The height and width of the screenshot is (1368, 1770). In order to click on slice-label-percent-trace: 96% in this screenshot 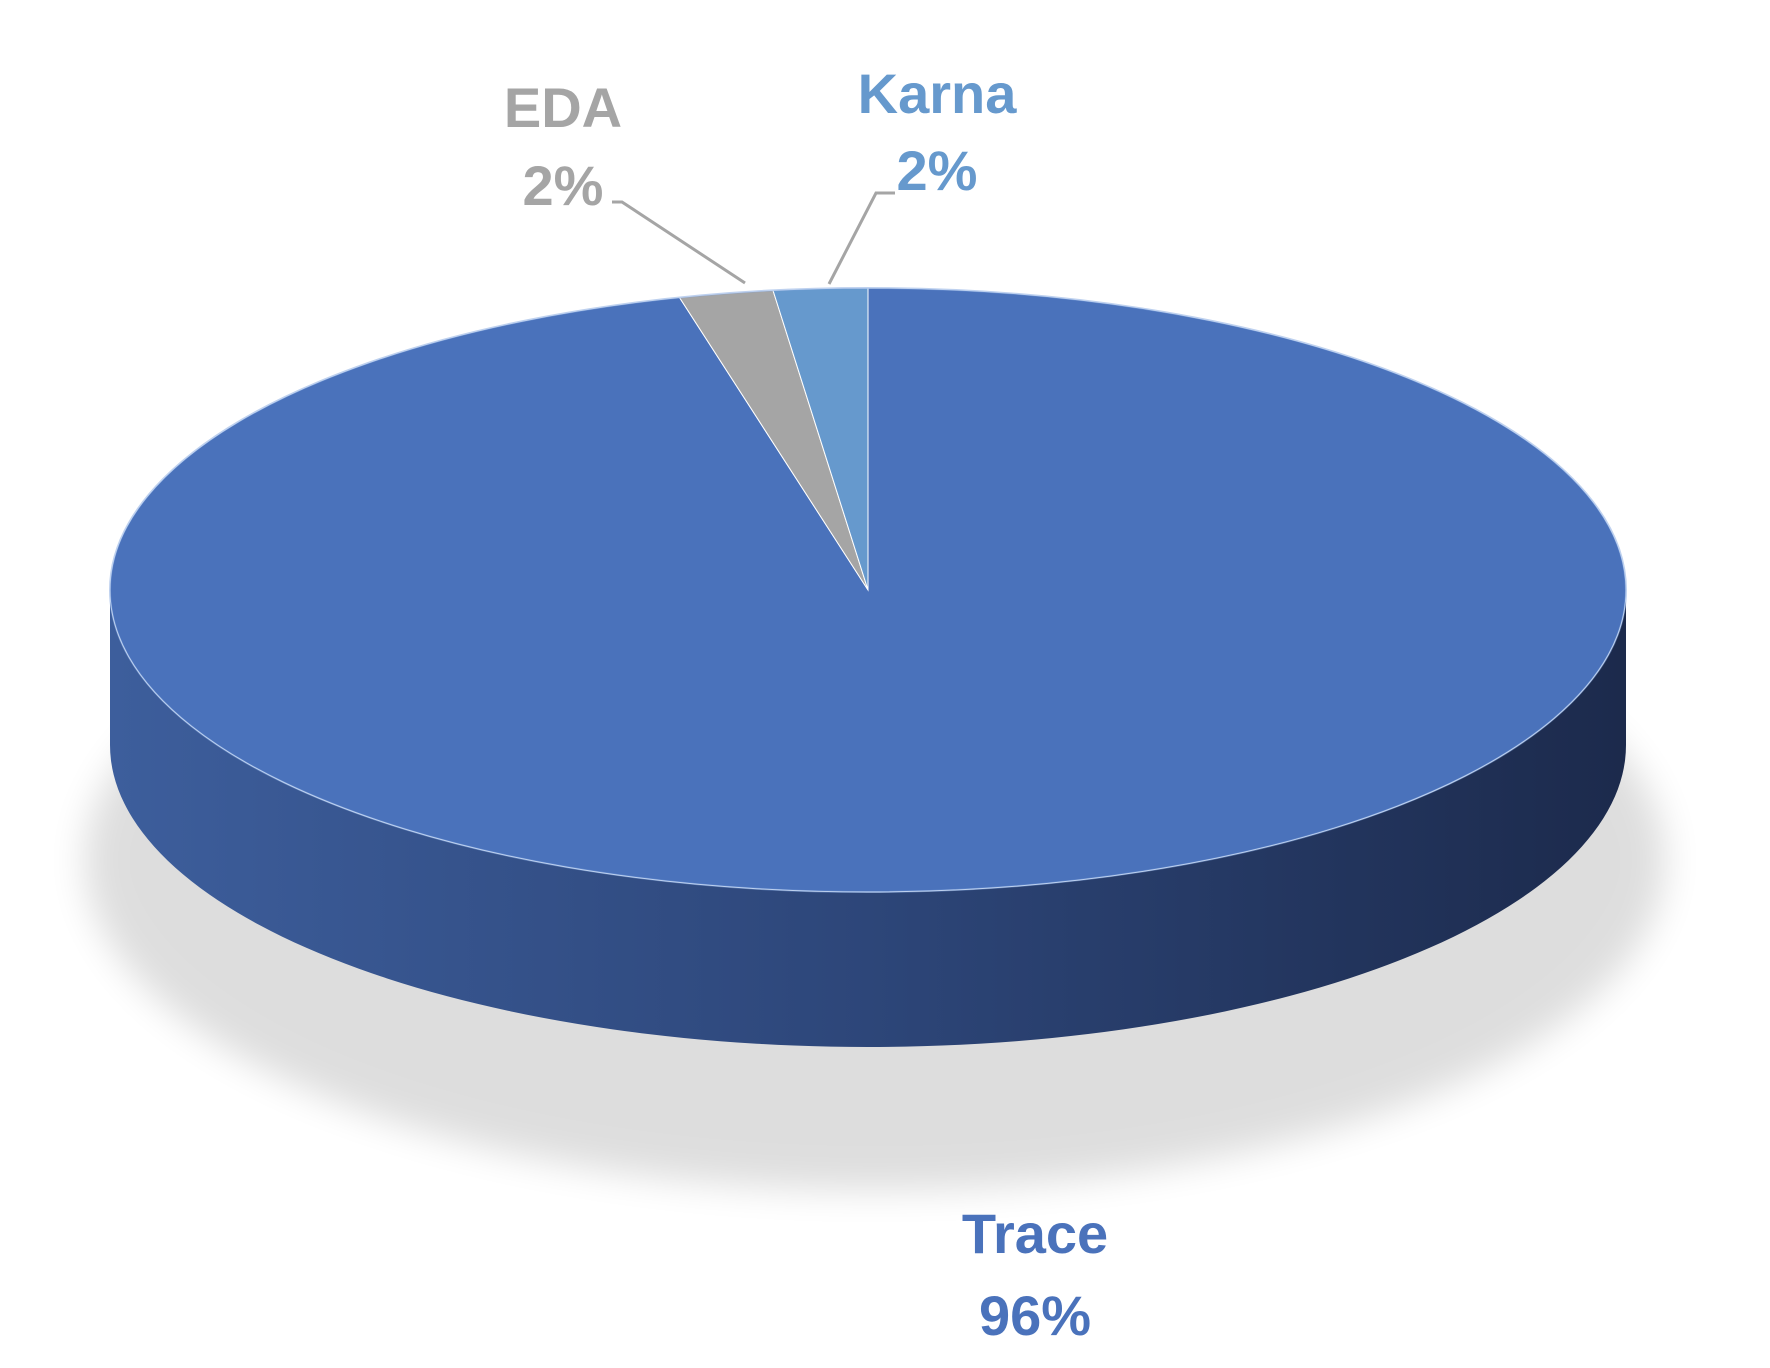, I will do `click(1035, 1315)`.